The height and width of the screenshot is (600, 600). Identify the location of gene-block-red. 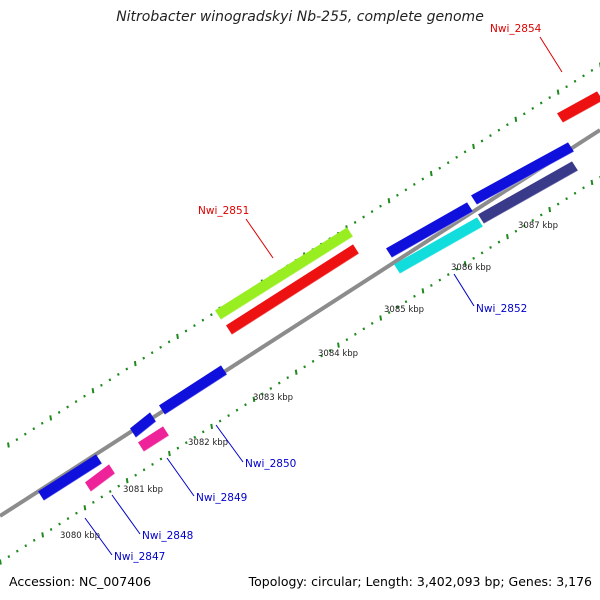
(292, 289).